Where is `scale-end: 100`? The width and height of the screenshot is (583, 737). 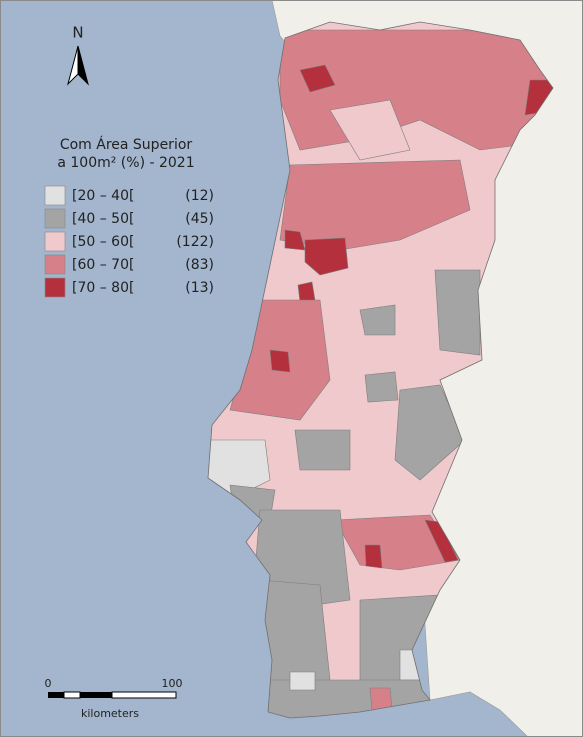 scale-end: 100 is located at coordinates (172, 683).